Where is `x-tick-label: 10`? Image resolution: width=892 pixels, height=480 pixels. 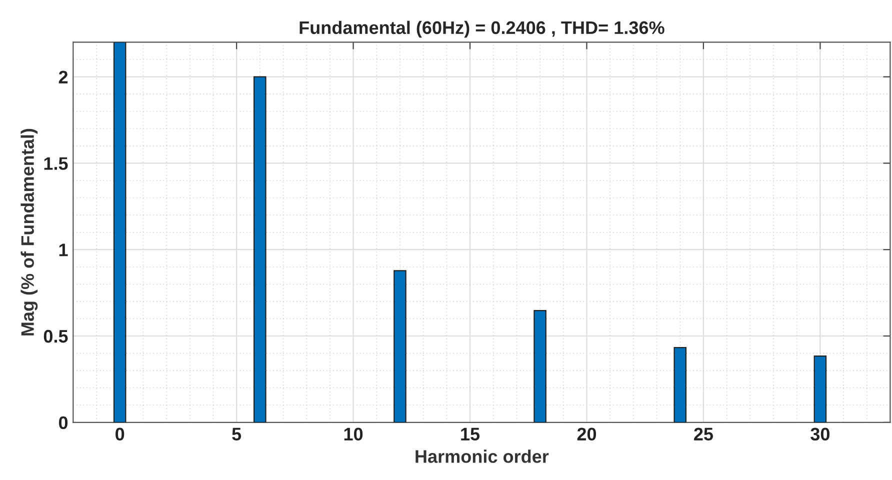 x-tick-label: 10 is located at coordinates (353, 434).